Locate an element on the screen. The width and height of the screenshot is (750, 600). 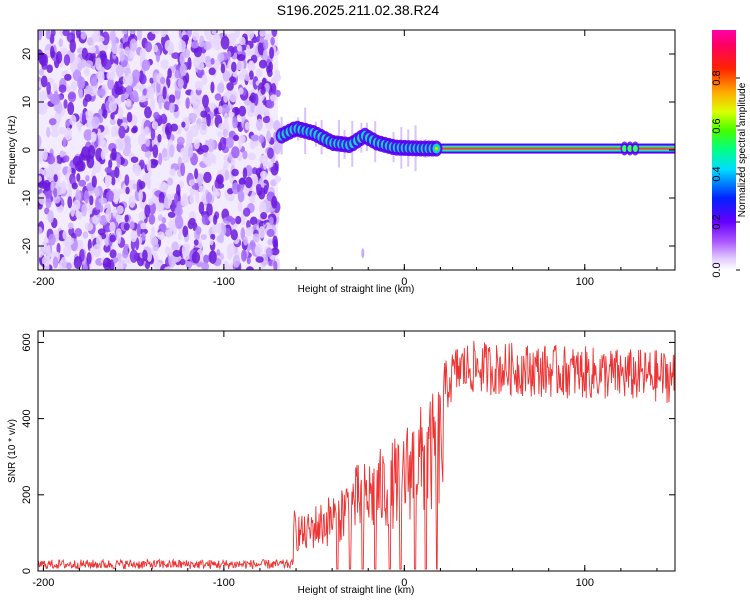
signal-outlier is located at coordinates (363, 253).